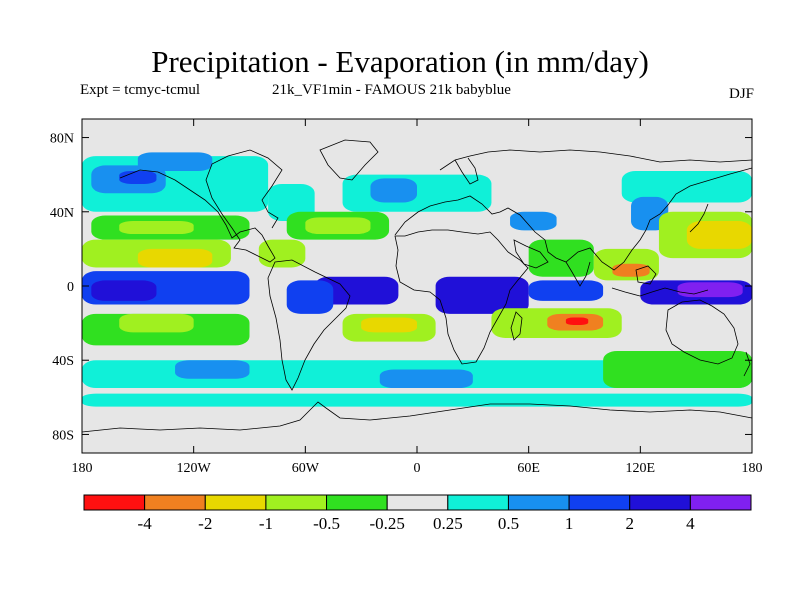 This screenshot has width=800, height=600. What do you see at coordinates (699, 218) in the screenshot?
I see `coastline-japan` at bounding box center [699, 218].